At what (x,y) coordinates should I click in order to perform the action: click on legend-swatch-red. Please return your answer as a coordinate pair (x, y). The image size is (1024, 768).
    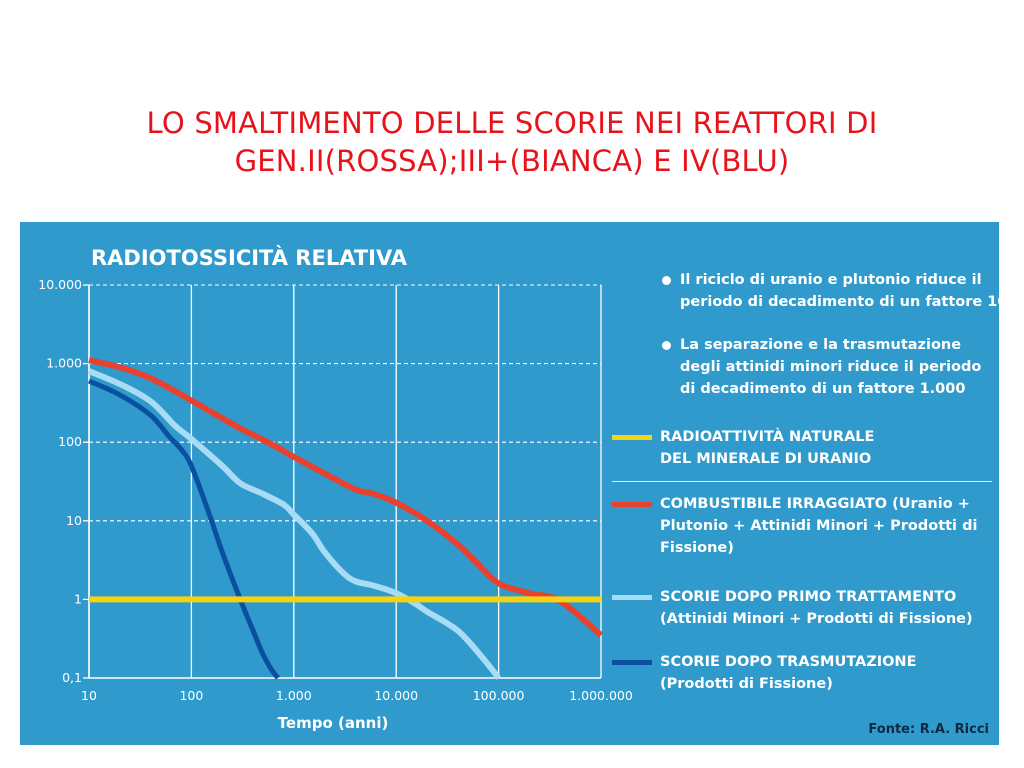
    Looking at the image, I should click on (632, 504).